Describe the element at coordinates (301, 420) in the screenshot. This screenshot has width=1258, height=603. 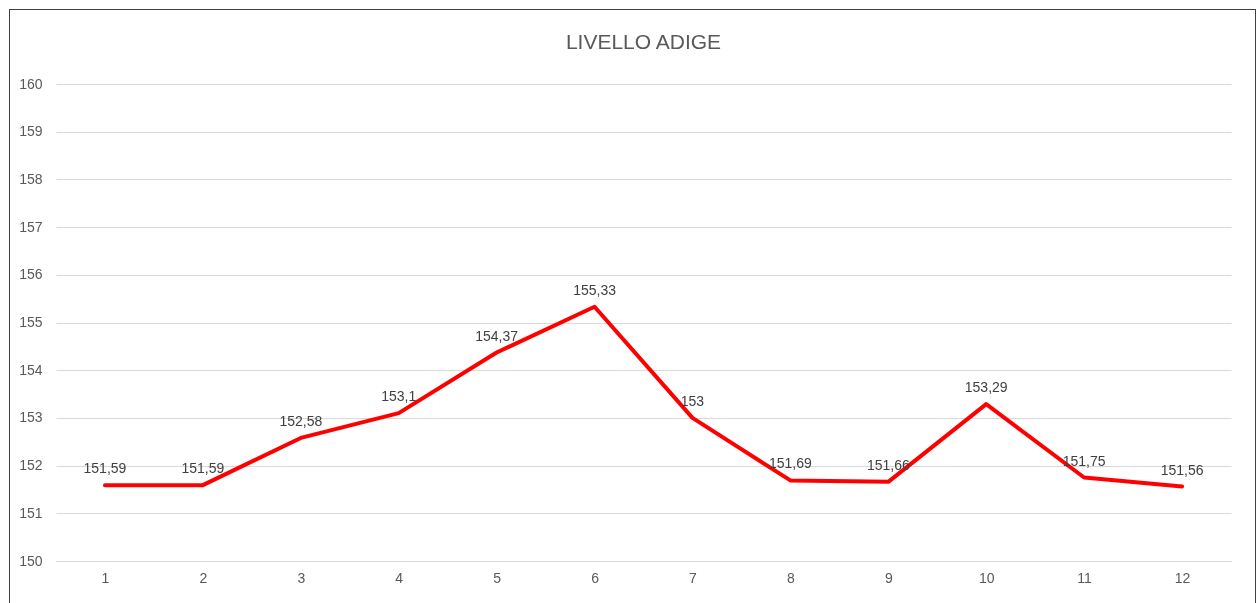
I see `data-label: 152,58` at that location.